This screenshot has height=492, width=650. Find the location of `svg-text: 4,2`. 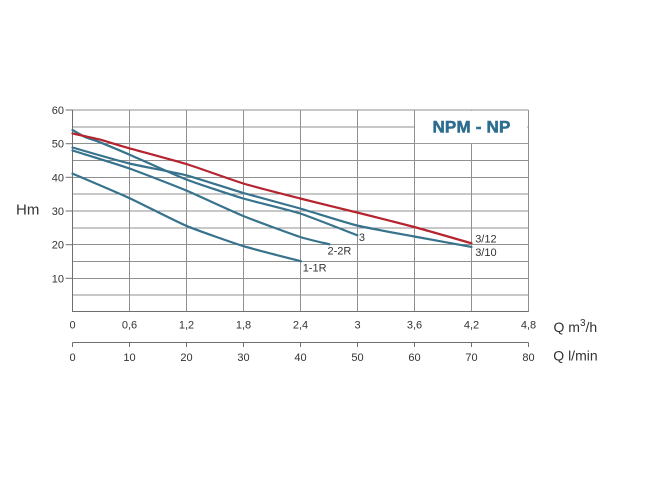

svg-text: 4,2 is located at coordinates (471, 326).